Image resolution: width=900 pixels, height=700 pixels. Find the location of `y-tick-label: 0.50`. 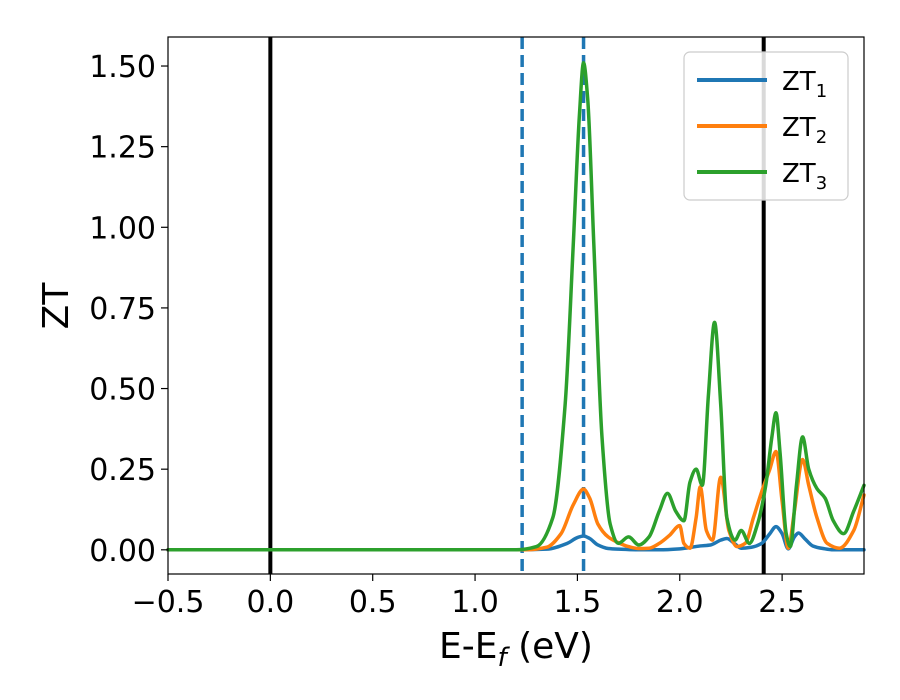

y-tick-label: 0.50 is located at coordinates (122, 390).